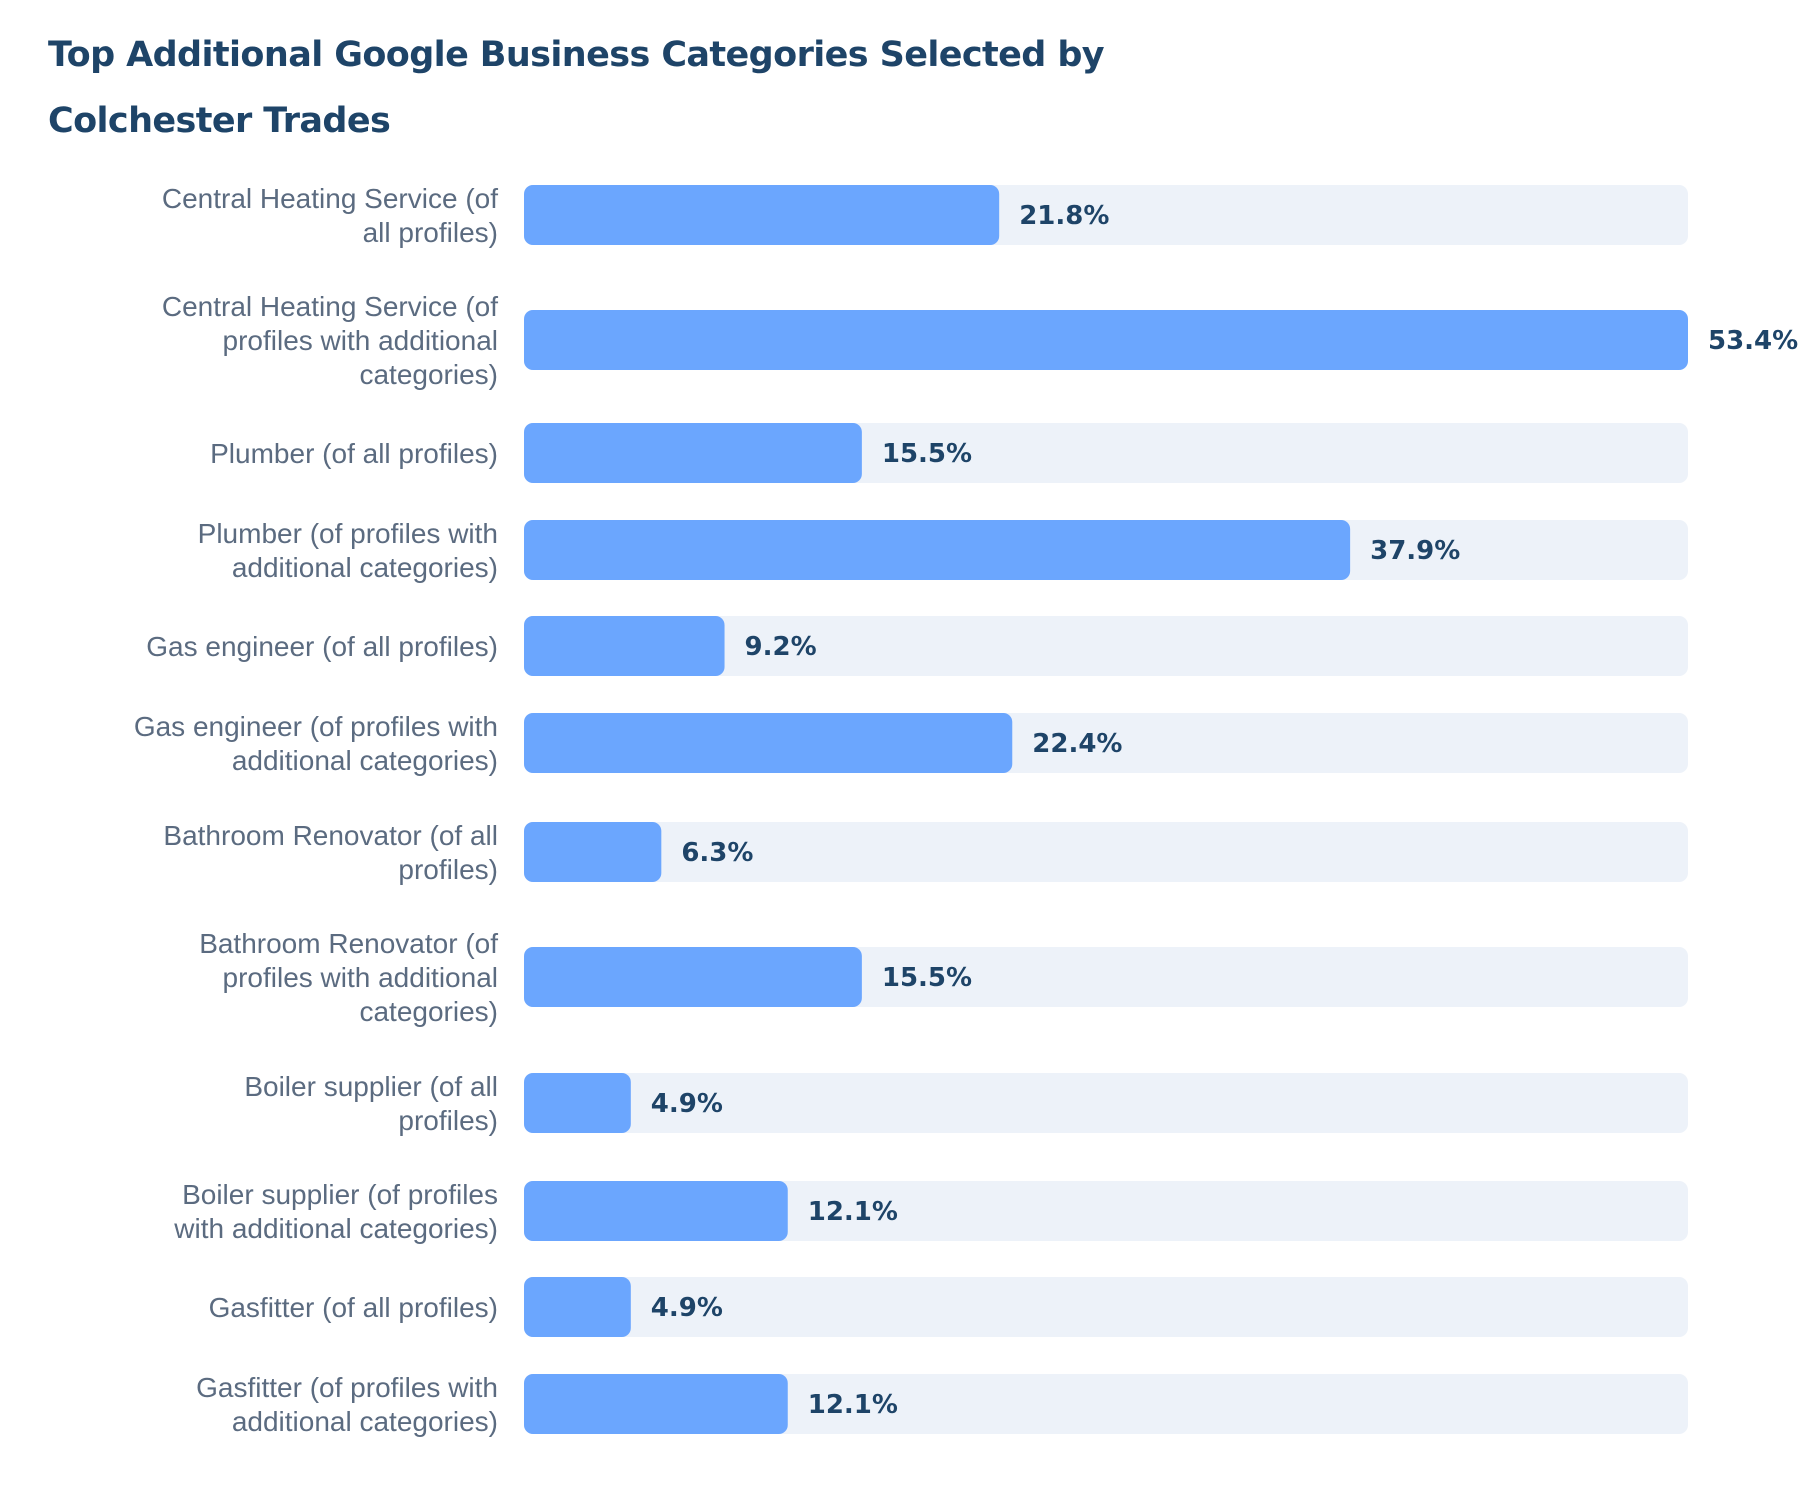 The image size is (1800, 1496). What do you see at coordinates (347, 1387) in the screenshot?
I see `category-label-line: Gasfitter (of profiles with` at bounding box center [347, 1387].